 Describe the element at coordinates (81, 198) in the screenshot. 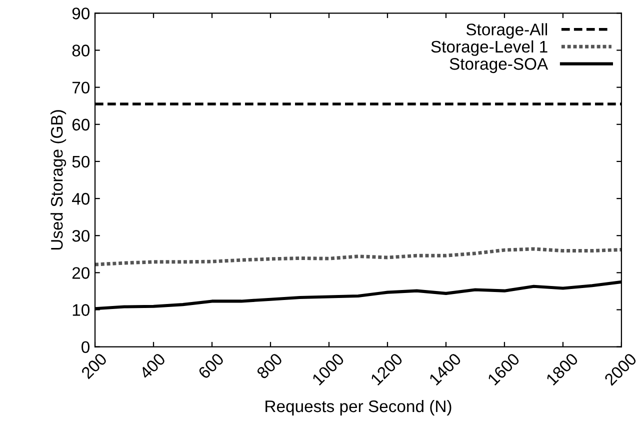

I see `y-tick-label: 40` at that location.